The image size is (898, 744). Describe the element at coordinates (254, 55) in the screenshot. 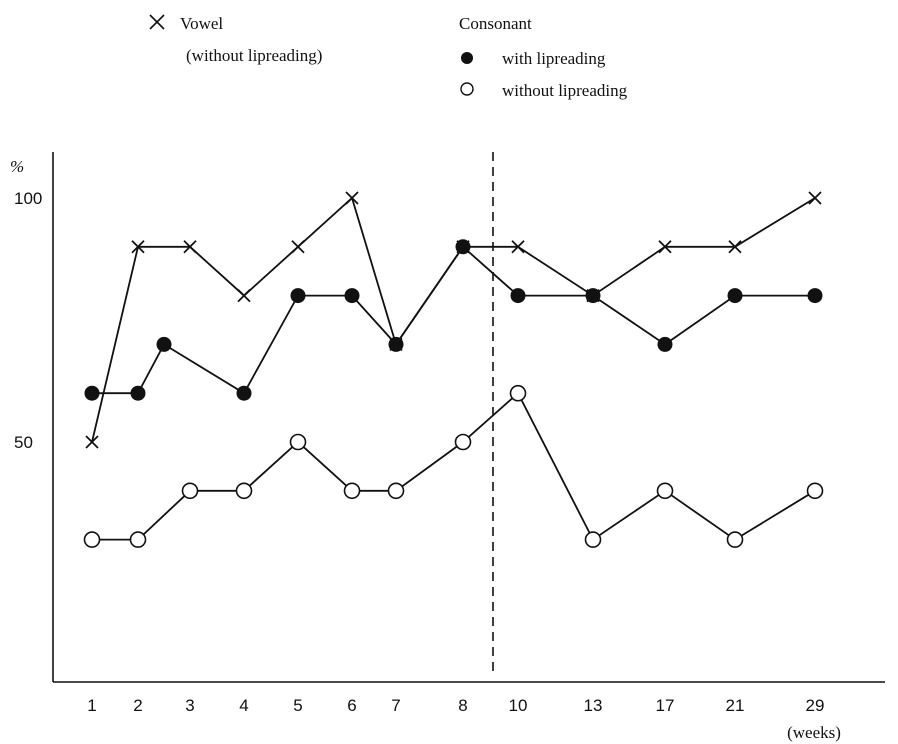

I see `legend-vowel-sub: (without lipreading)` at that location.